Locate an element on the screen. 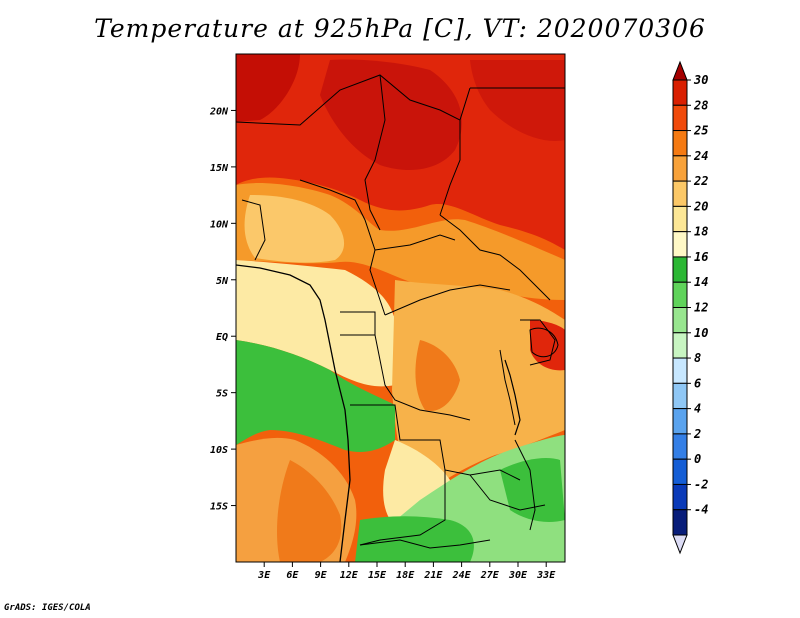 This screenshot has height=618, width=800. y-tick-label: 5N is located at coordinates (222, 281).